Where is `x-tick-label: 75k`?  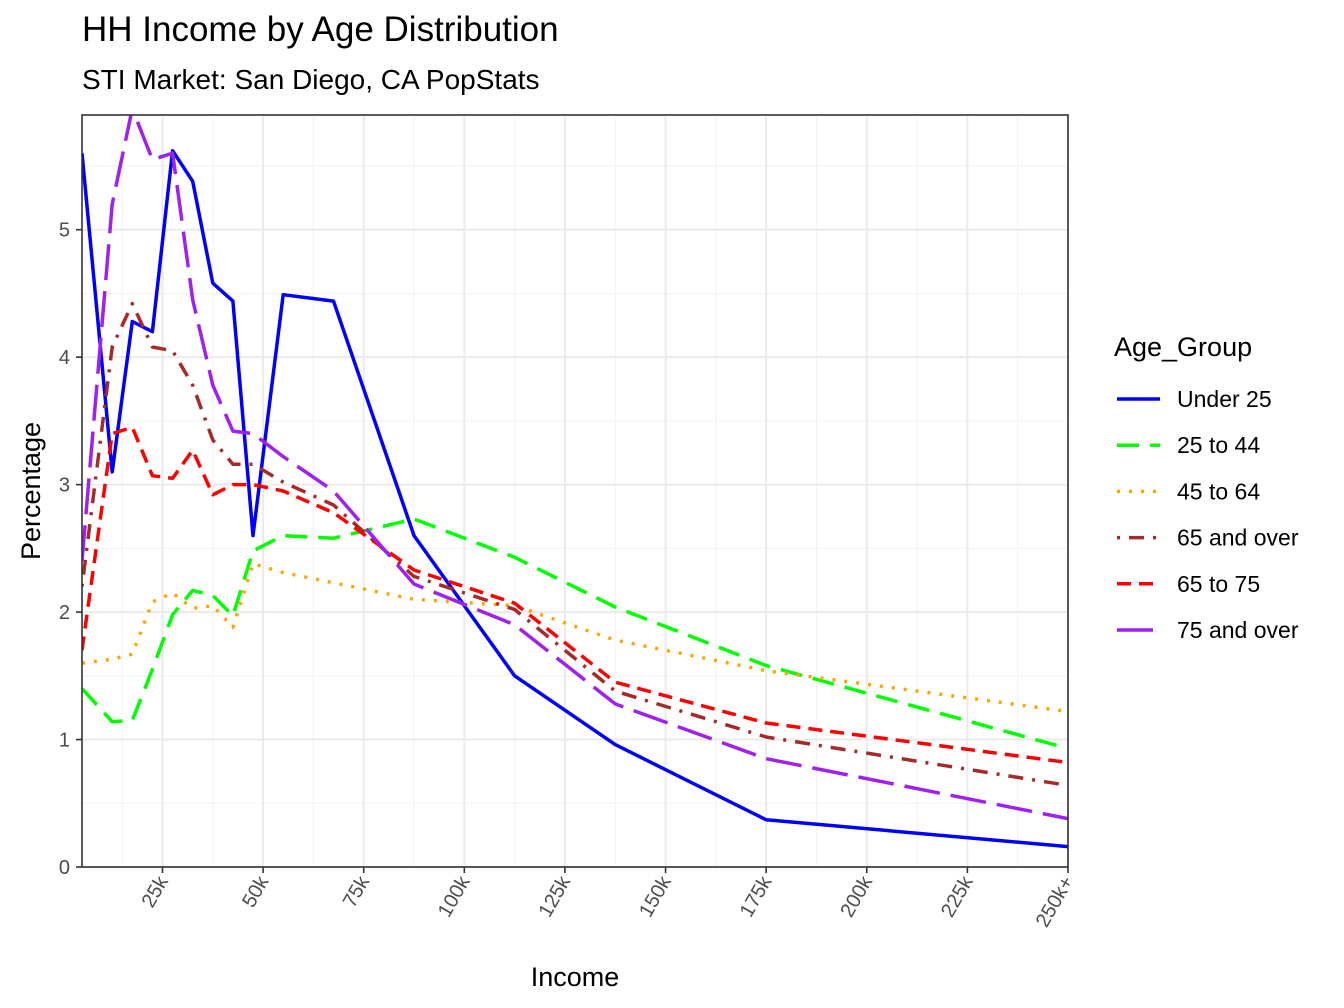
x-tick-label: 75k is located at coordinates (357, 892).